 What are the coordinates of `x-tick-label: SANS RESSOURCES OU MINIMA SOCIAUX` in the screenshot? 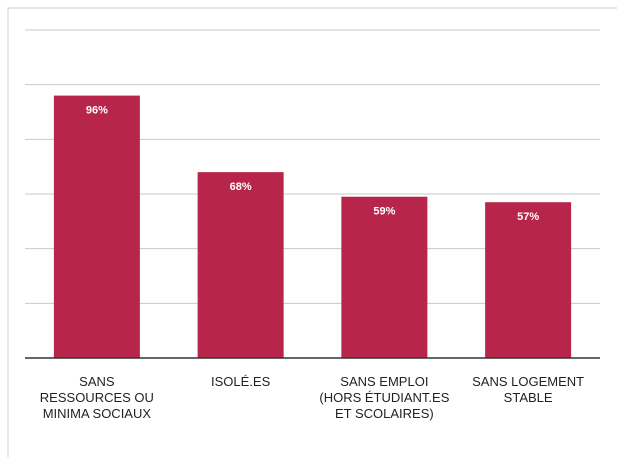 It's located at (96, 397).